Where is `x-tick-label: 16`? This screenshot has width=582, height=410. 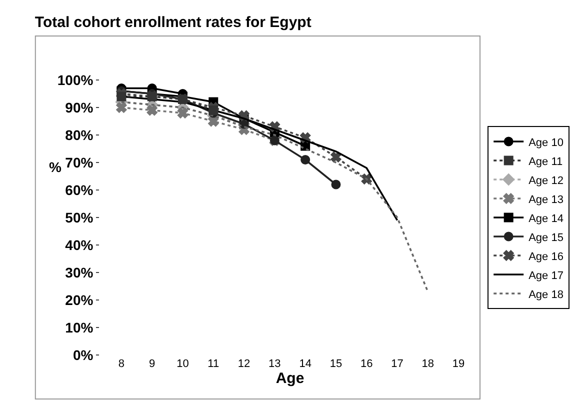
x-tick-label: 16 is located at coordinates (366, 364).